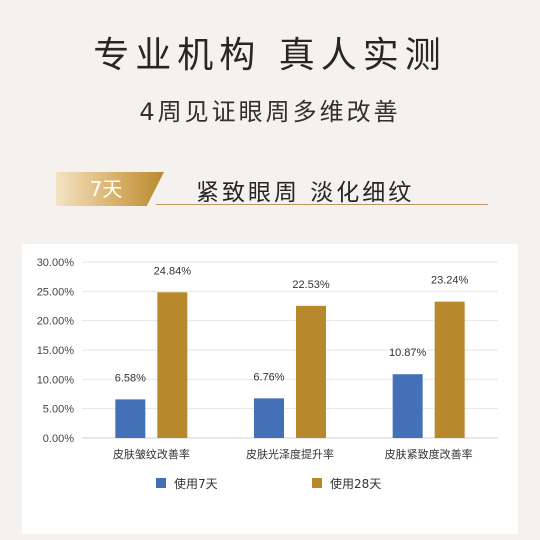 This screenshot has width=540, height=540. Describe the element at coordinates (58, 439) in the screenshot. I see `y-tick-label: 0.00%` at that location.